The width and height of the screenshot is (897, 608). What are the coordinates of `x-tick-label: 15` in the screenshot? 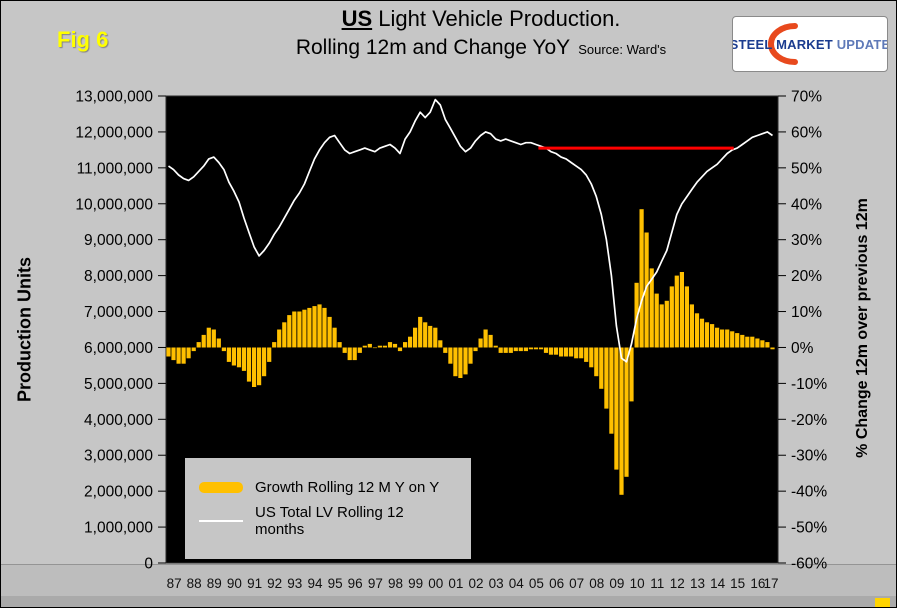 It's located at (737, 583).